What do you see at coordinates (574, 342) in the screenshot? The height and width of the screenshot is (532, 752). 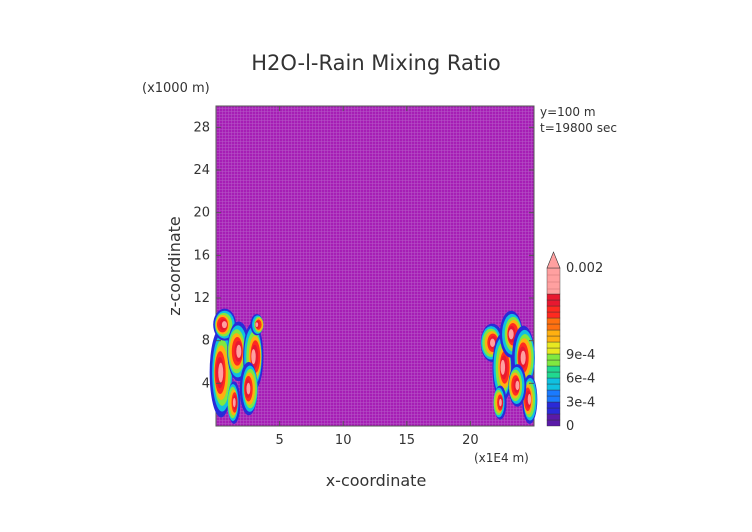 I see `colorbar: 0 3e-4 6e-4 9e-4 0.002` at bounding box center [574, 342].